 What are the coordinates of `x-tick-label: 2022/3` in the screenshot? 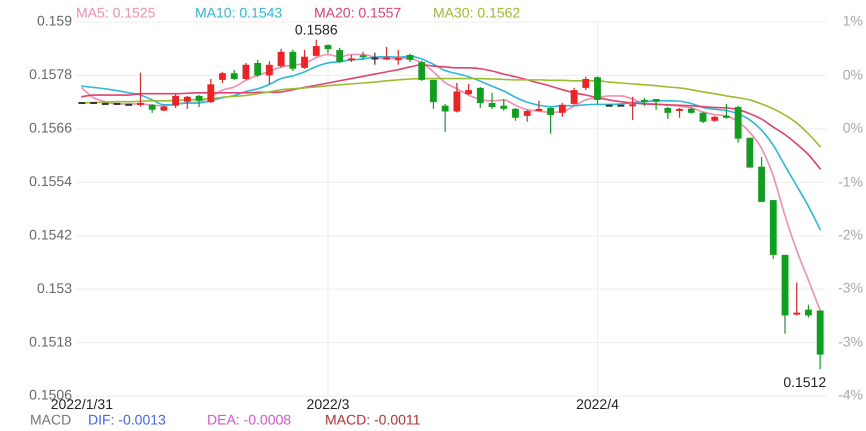 It's located at (328, 404).